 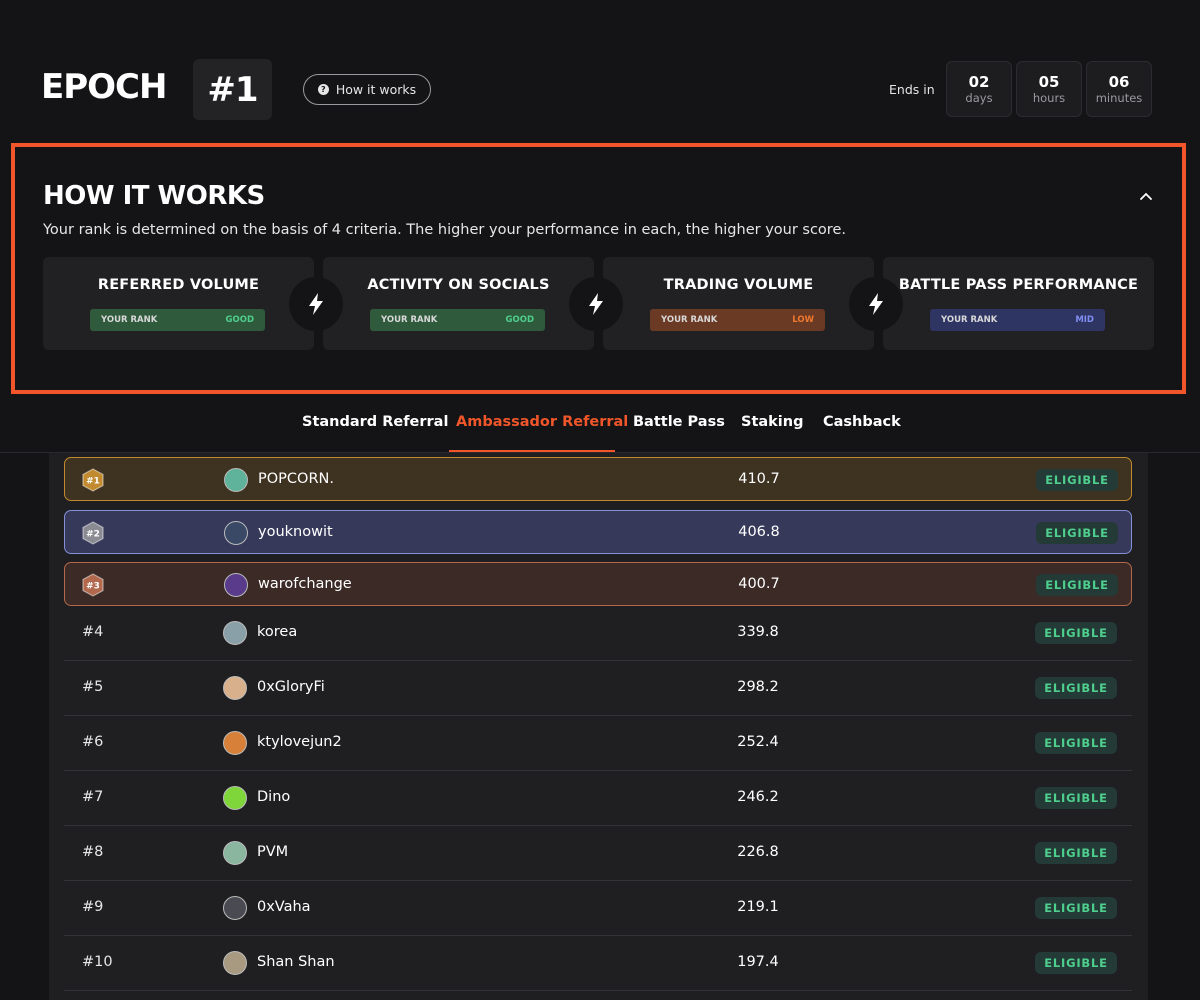 I want to click on rank-number: #7, so click(x=93, y=797).